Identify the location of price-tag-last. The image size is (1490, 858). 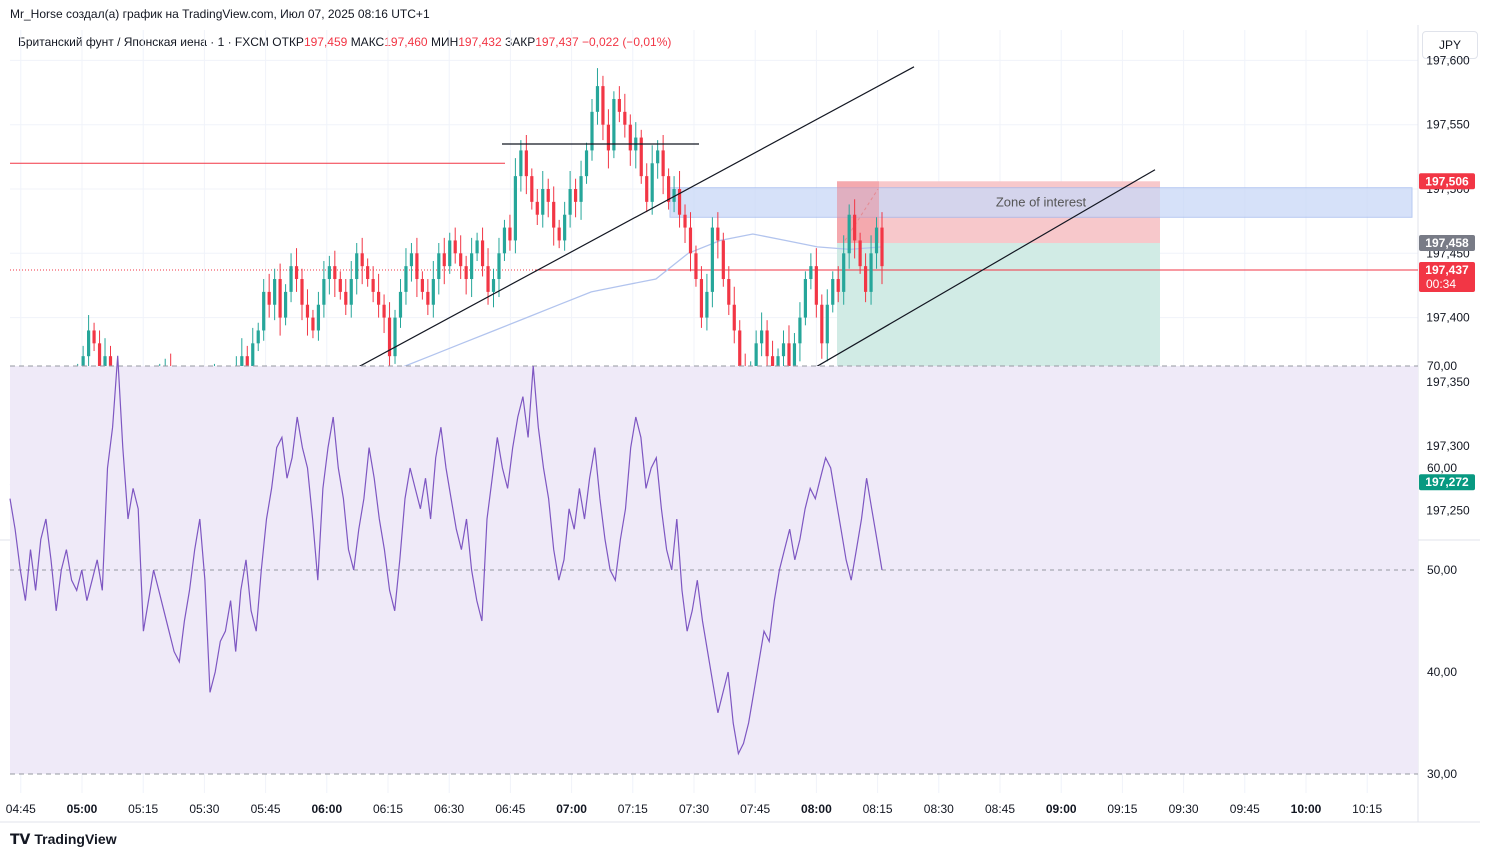
(1447, 277).